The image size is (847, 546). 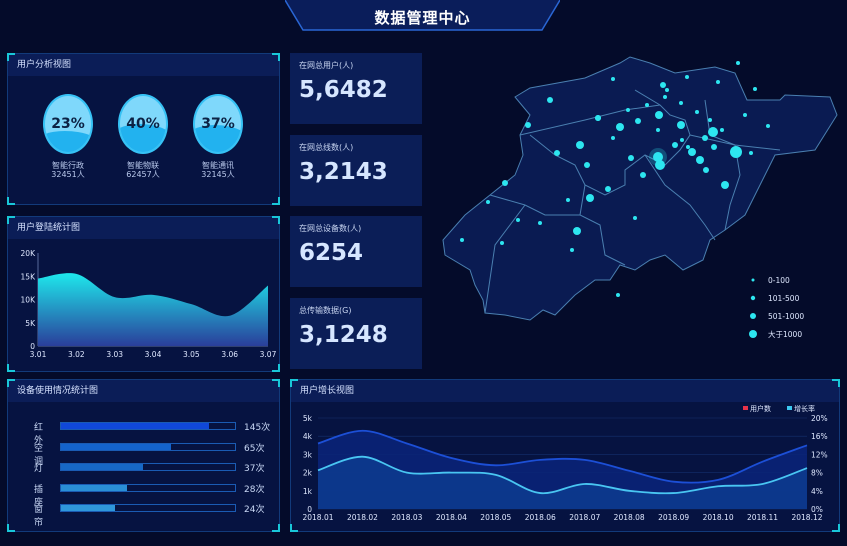 I want to click on y-left-tick-label: 4k, so click(x=308, y=436).